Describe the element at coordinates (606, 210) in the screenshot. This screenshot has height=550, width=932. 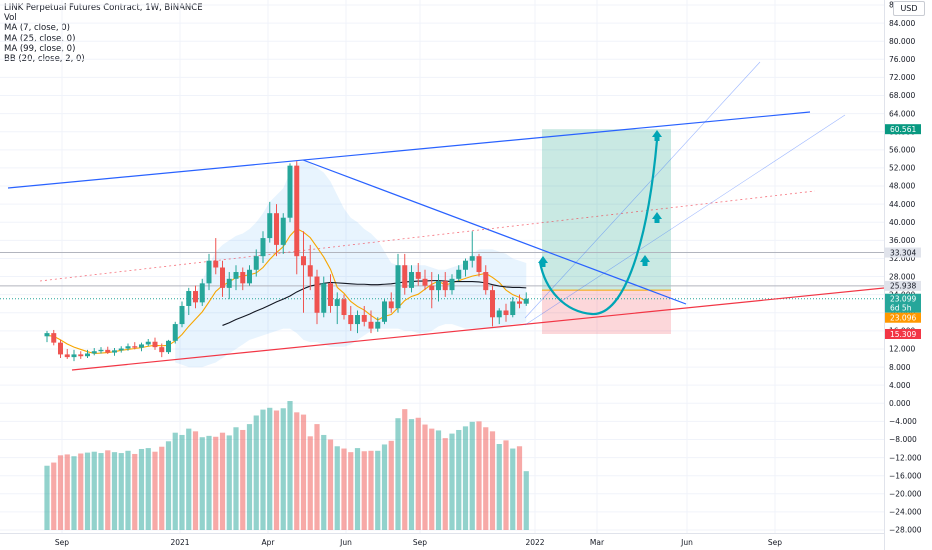
I see `take-profit-zone` at that location.